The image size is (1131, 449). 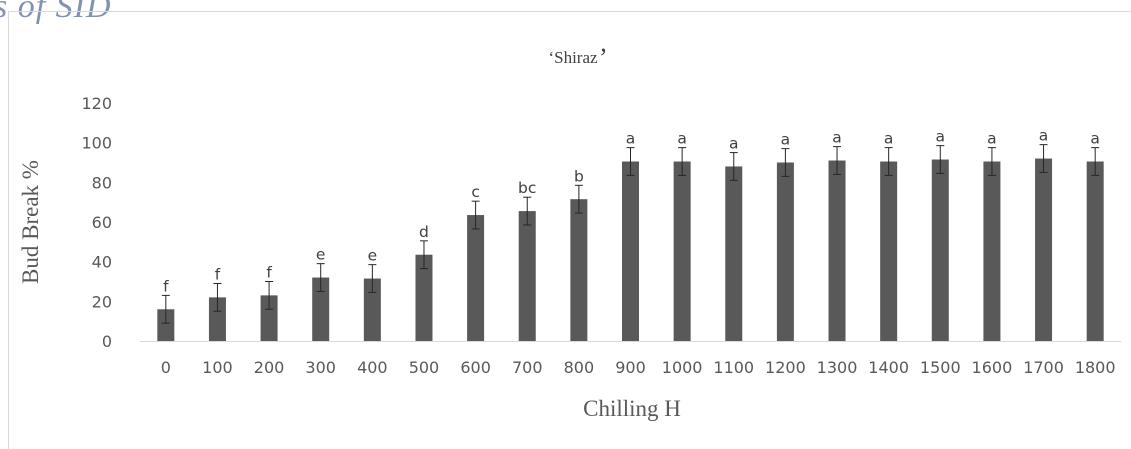 What do you see at coordinates (475, 192) in the screenshot?
I see `significance-letter: c` at bounding box center [475, 192].